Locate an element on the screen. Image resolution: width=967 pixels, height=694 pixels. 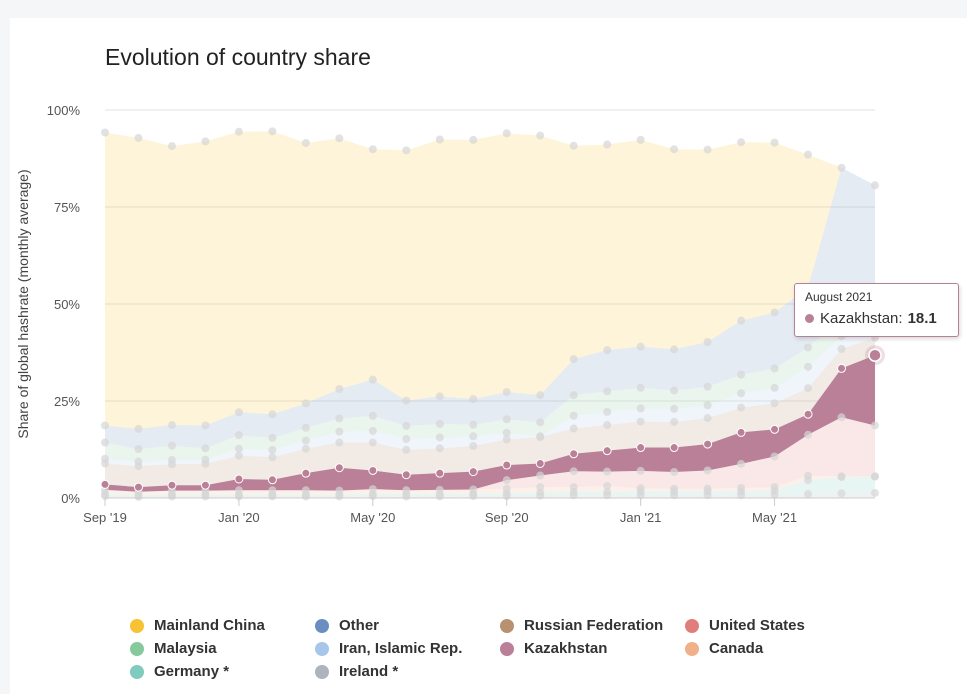
area-germany is located at coordinates (490, 486).